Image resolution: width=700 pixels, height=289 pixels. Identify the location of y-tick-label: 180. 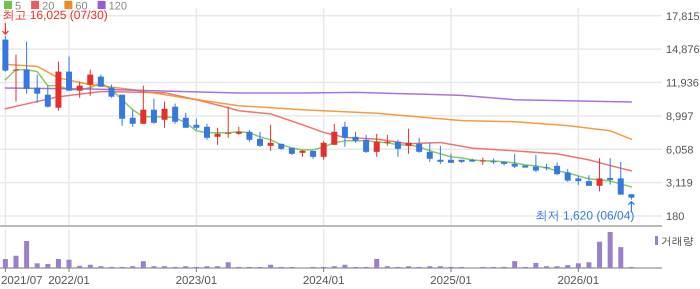
(675, 217).